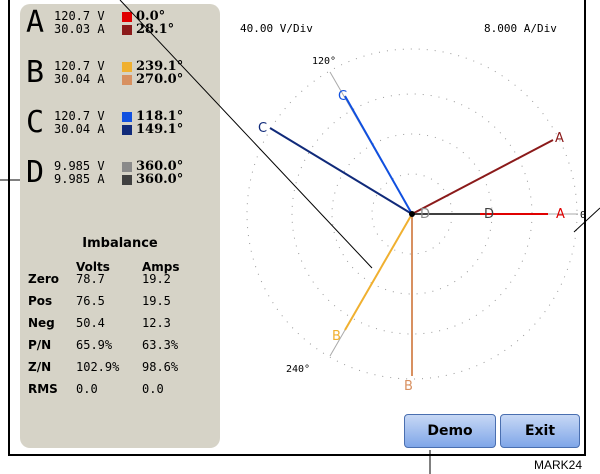 Image resolution: width=600 pixels, height=474 pixels. I want to click on amps-value: 19.5, so click(156, 301).